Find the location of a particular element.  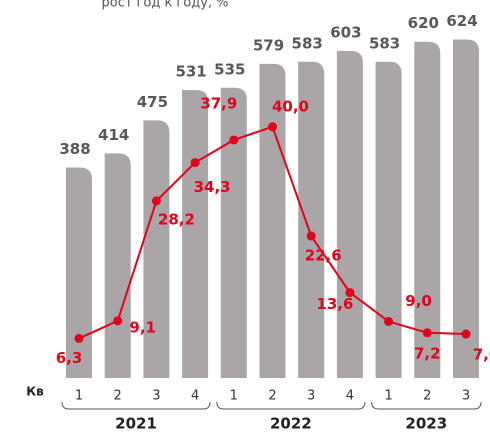

line-label: 7,0 is located at coordinates (481, 355).